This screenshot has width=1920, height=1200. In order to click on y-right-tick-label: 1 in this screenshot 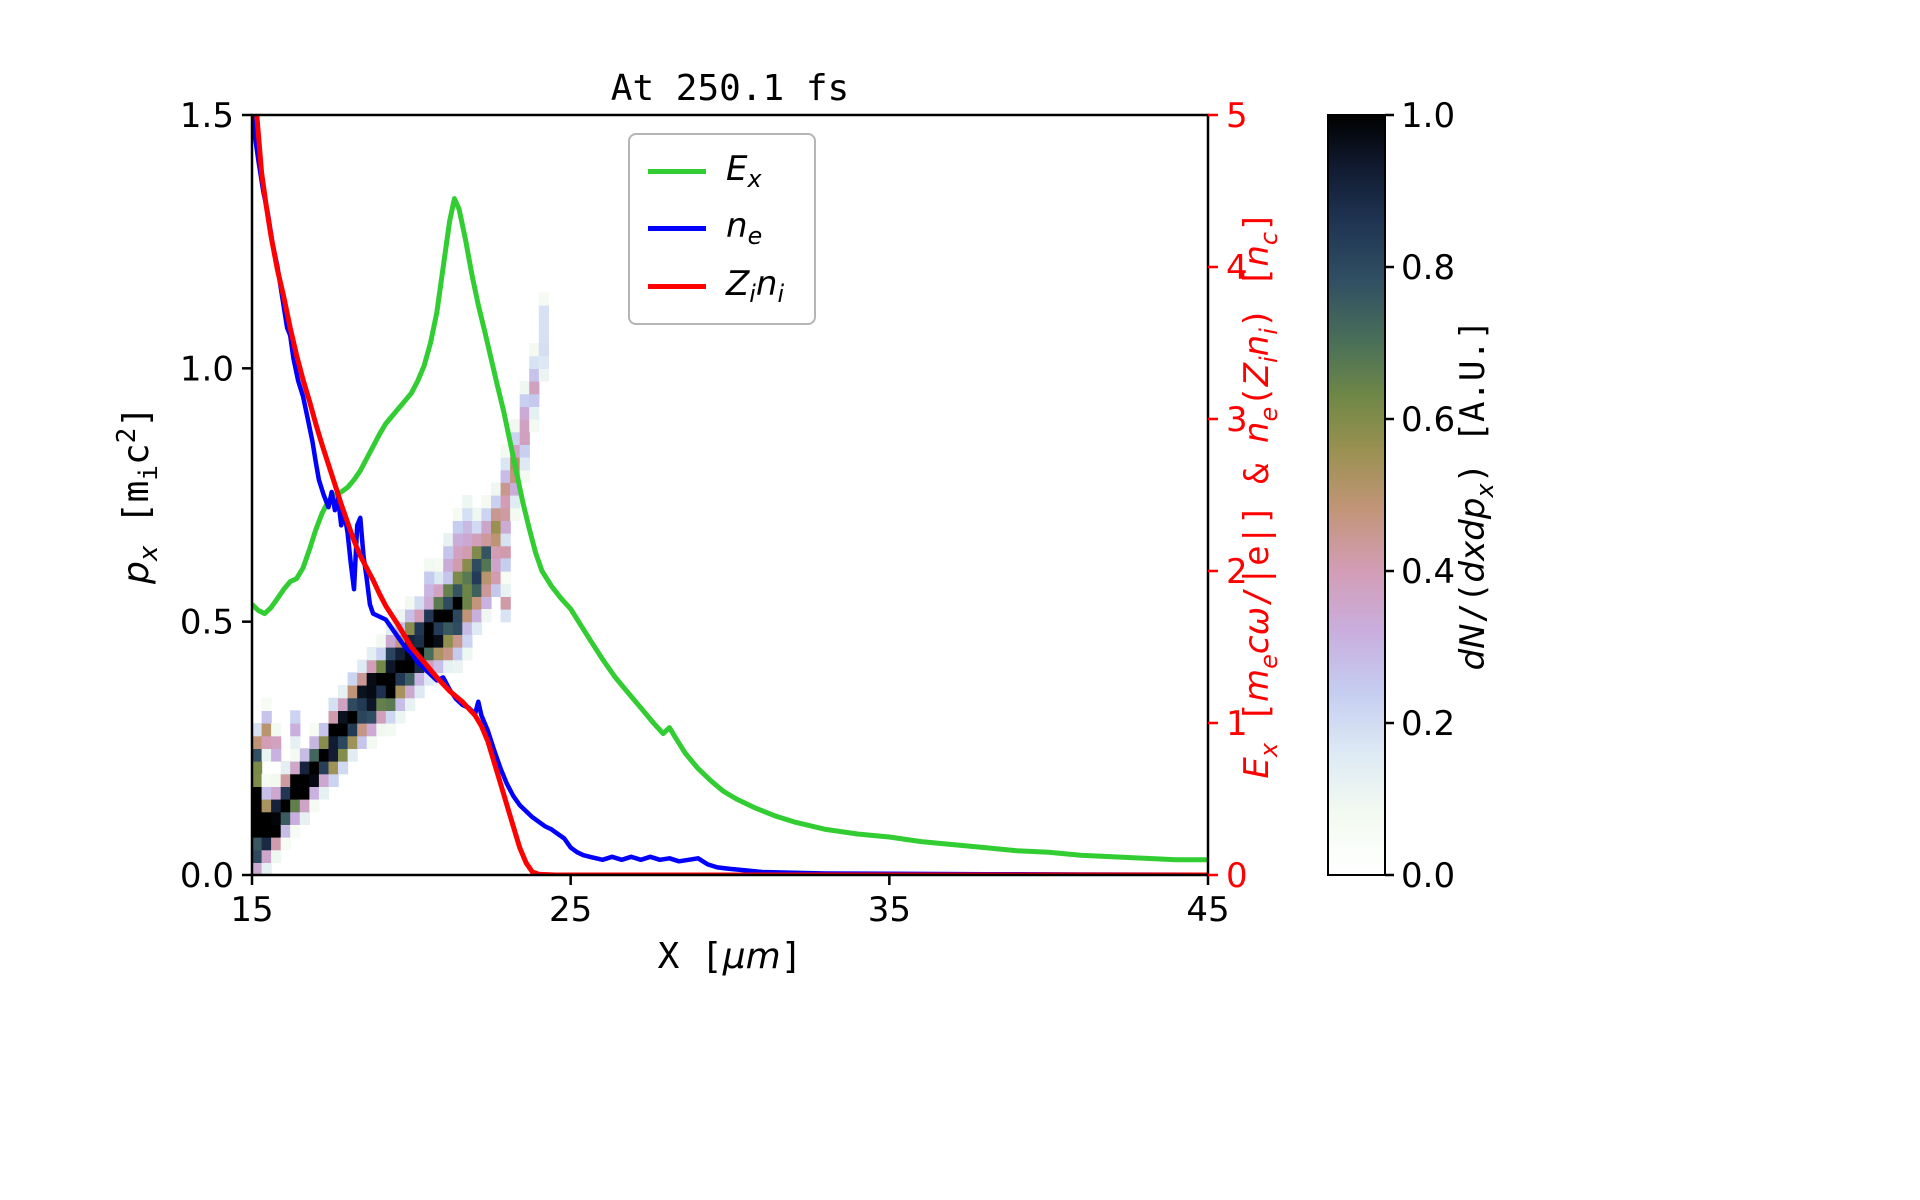, I will do `click(1237, 724)`.